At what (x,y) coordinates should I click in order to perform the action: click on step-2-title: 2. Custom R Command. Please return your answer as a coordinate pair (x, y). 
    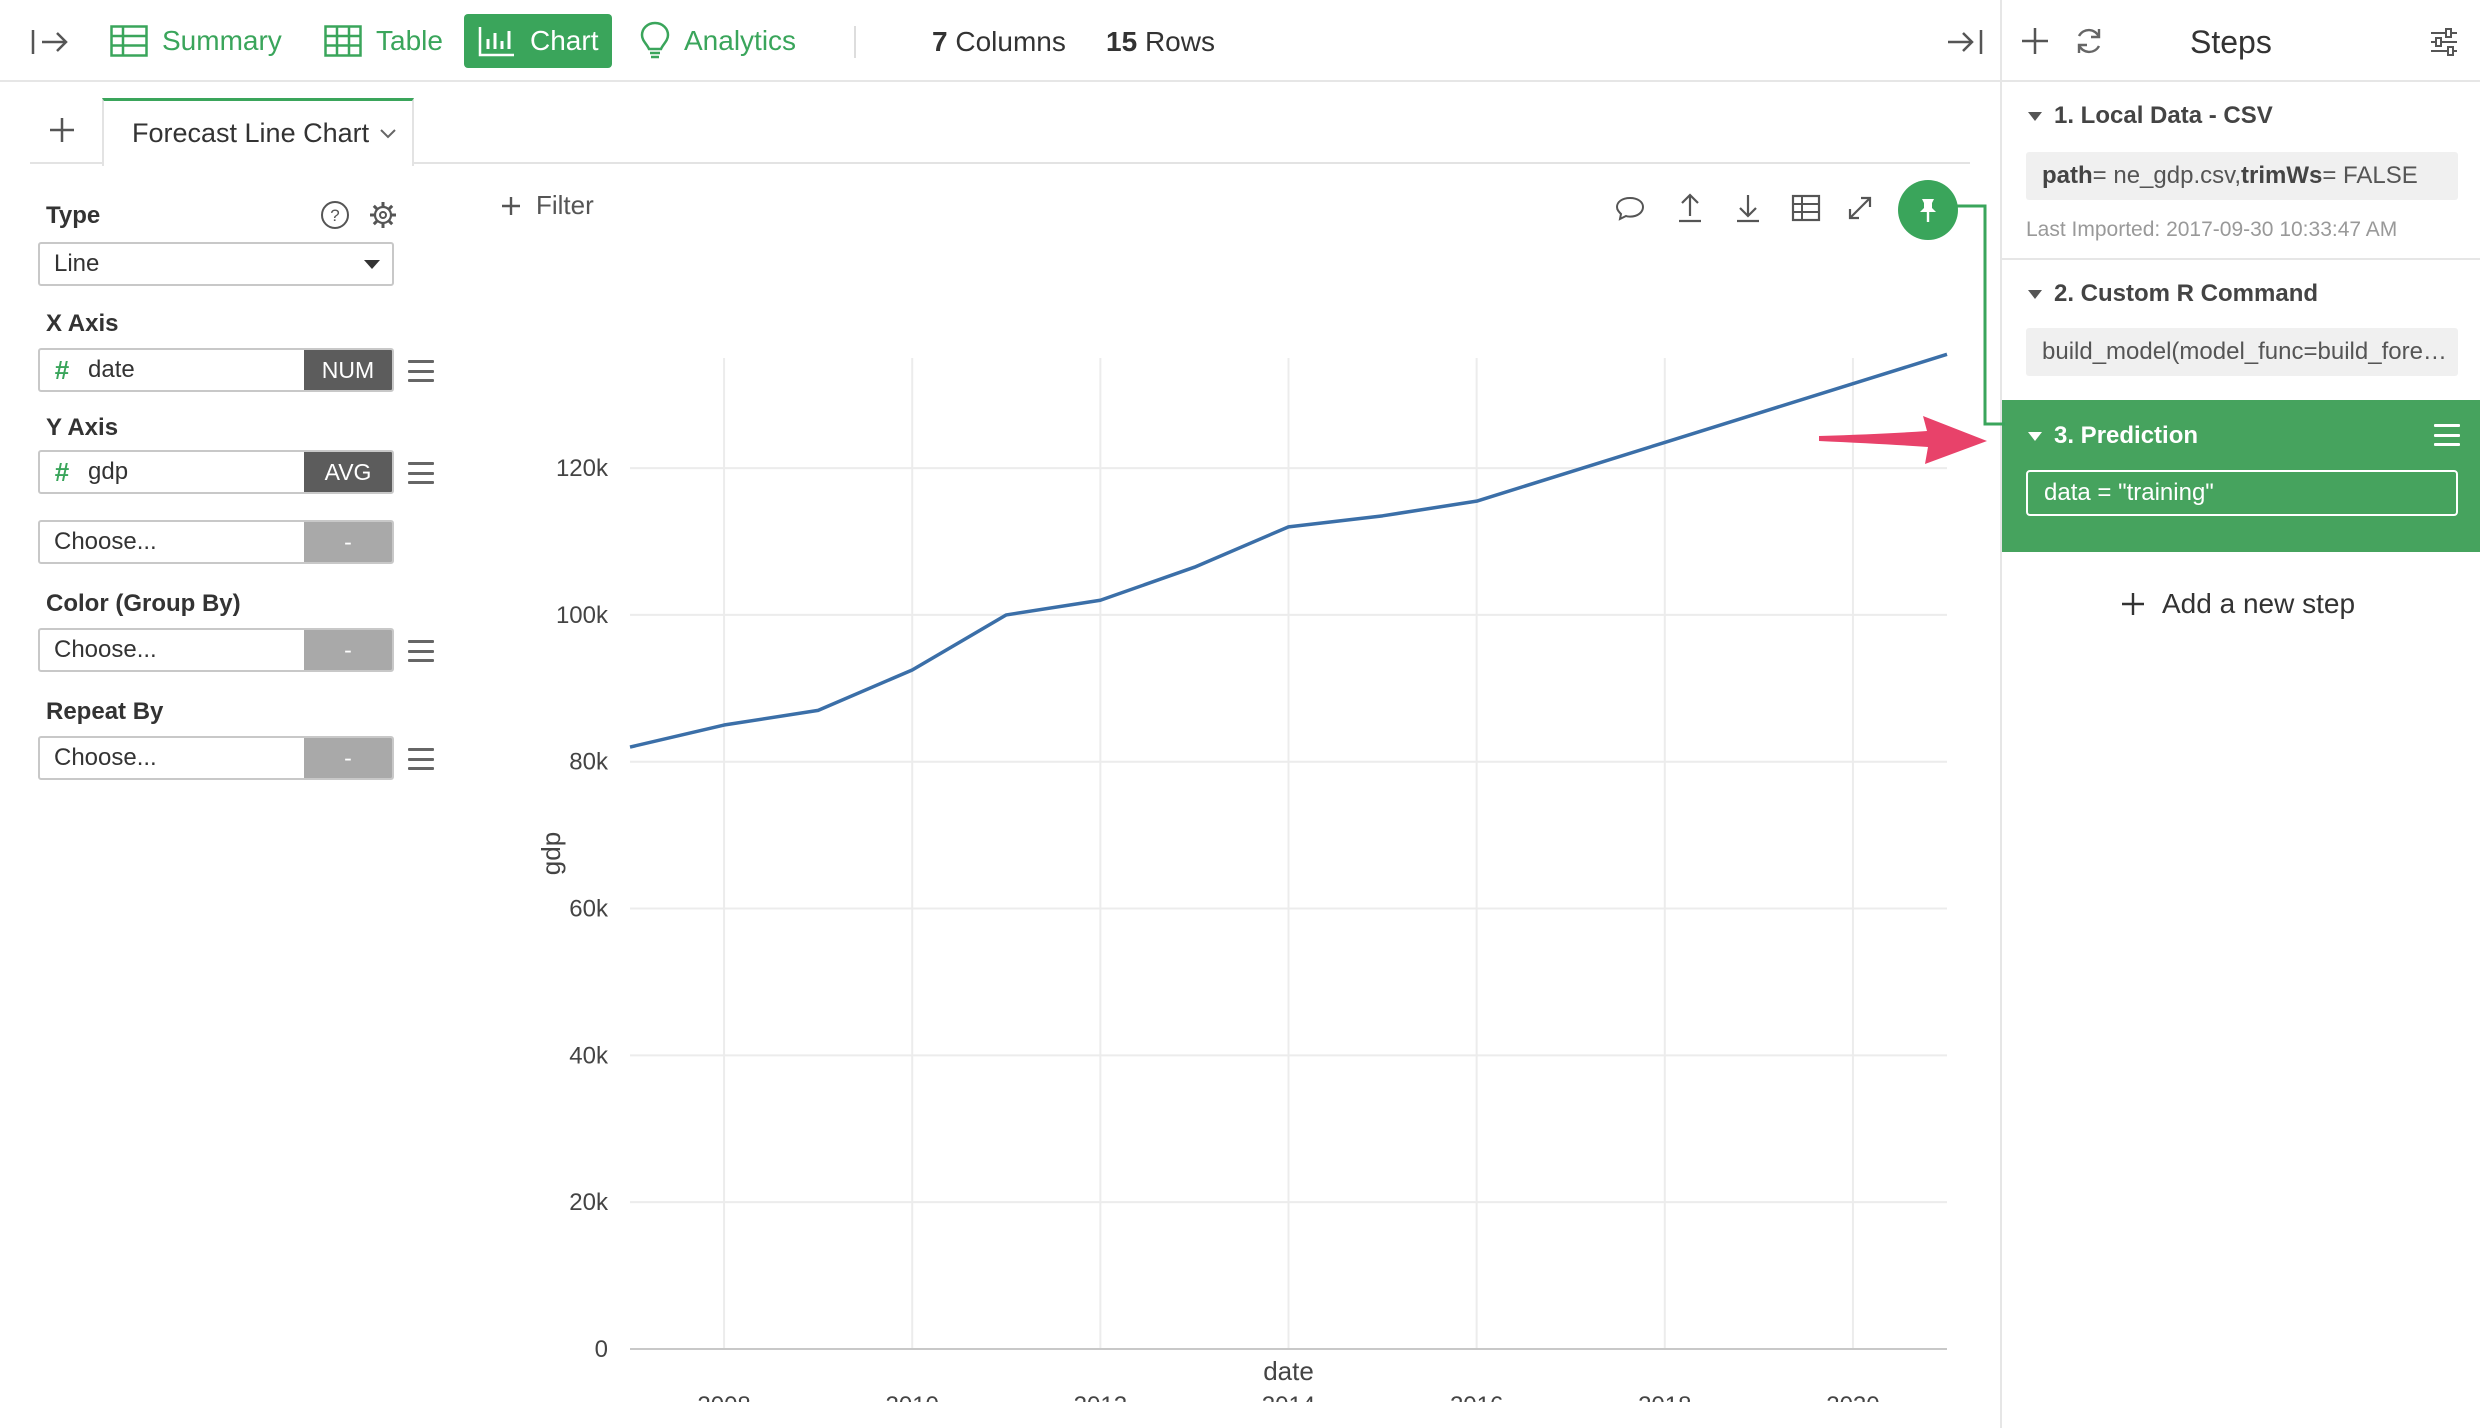
    Looking at the image, I should click on (2173, 294).